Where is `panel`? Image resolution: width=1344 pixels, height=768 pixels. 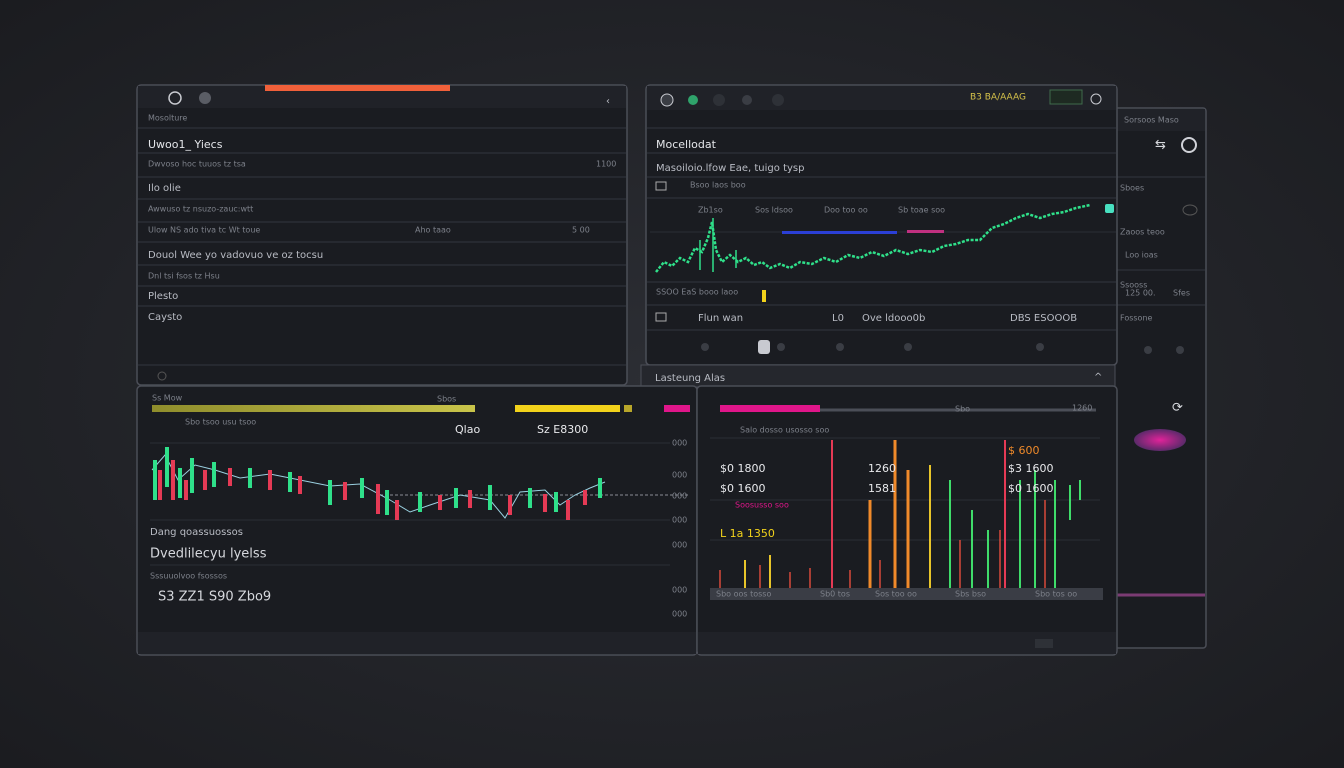
panel is located at coordinates (382, 235).